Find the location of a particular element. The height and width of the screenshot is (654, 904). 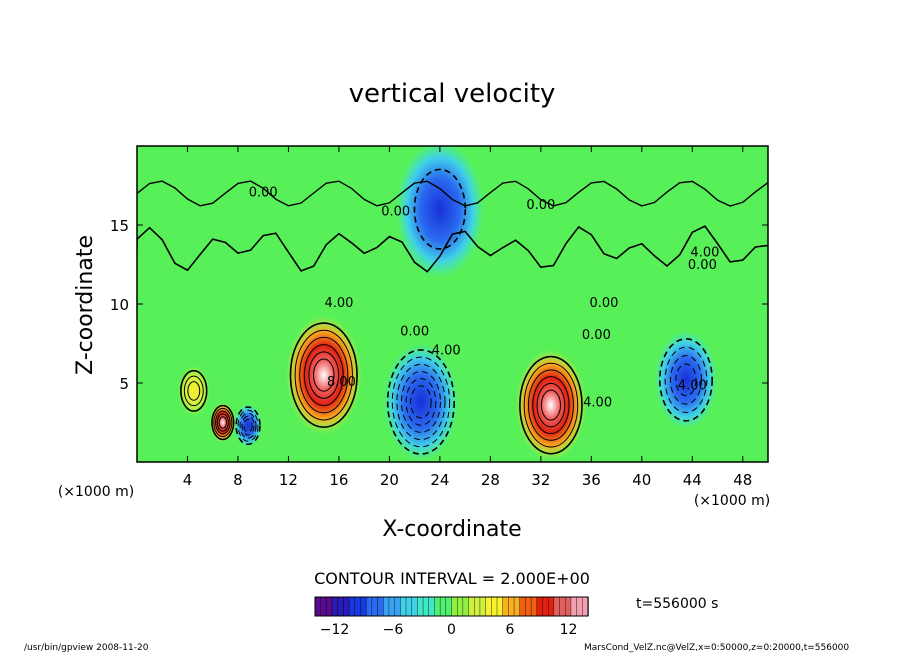

y-tick-label: 15 is located at coordinates (119, 226).